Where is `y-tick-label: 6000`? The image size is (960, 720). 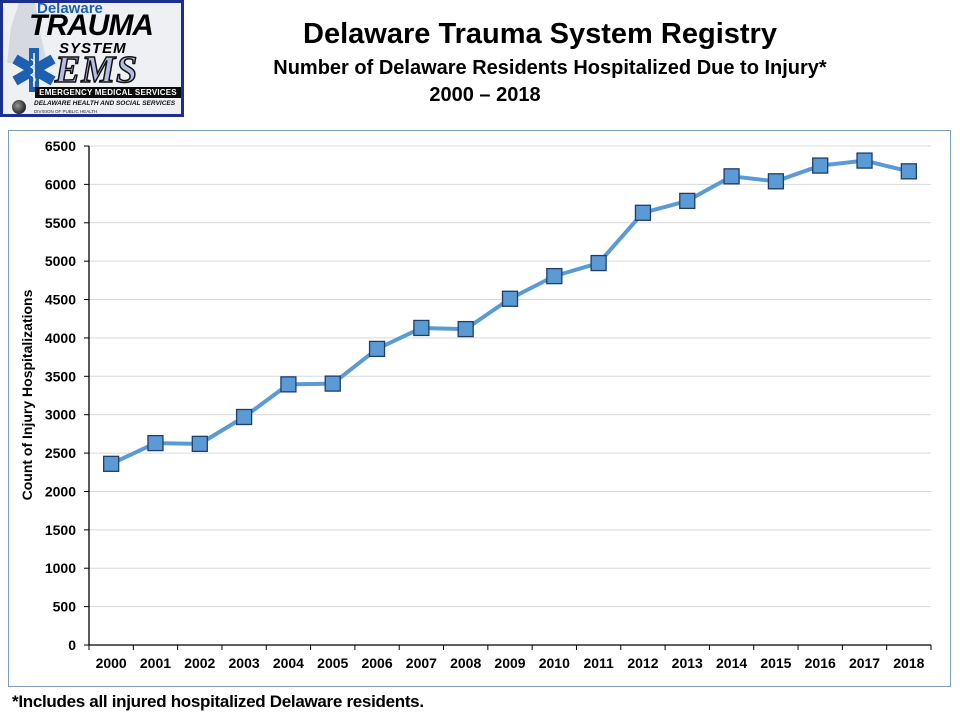
y-tick-label: 6000 is located at coordinates (60, 184).